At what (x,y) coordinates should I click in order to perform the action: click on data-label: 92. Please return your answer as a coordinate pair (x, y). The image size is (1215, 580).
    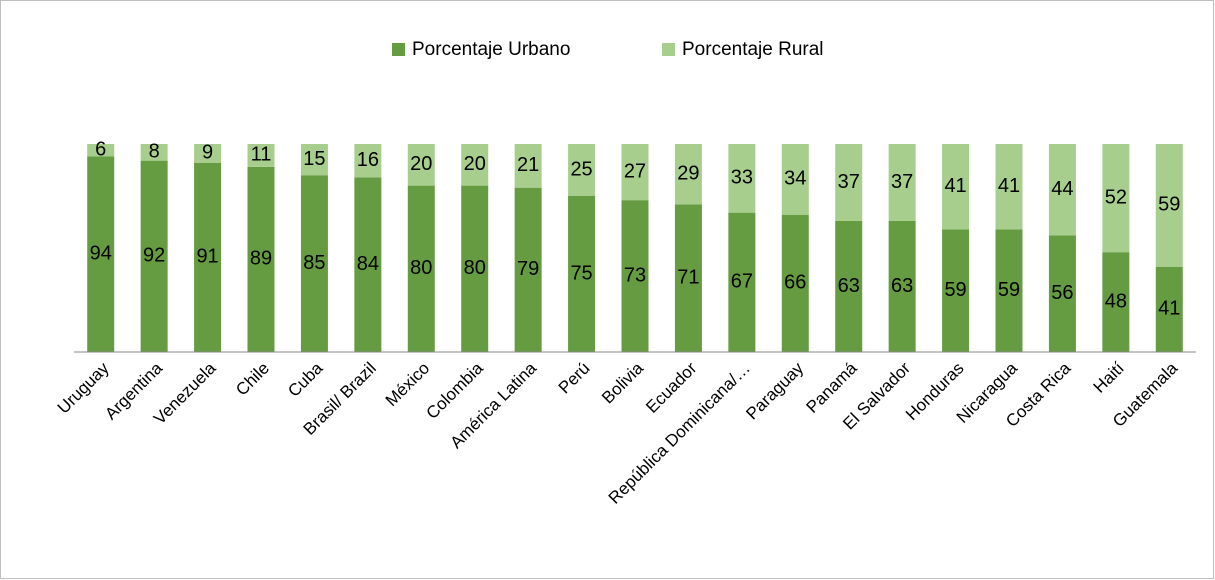
    Looking at the image, I should click on (154, 256).